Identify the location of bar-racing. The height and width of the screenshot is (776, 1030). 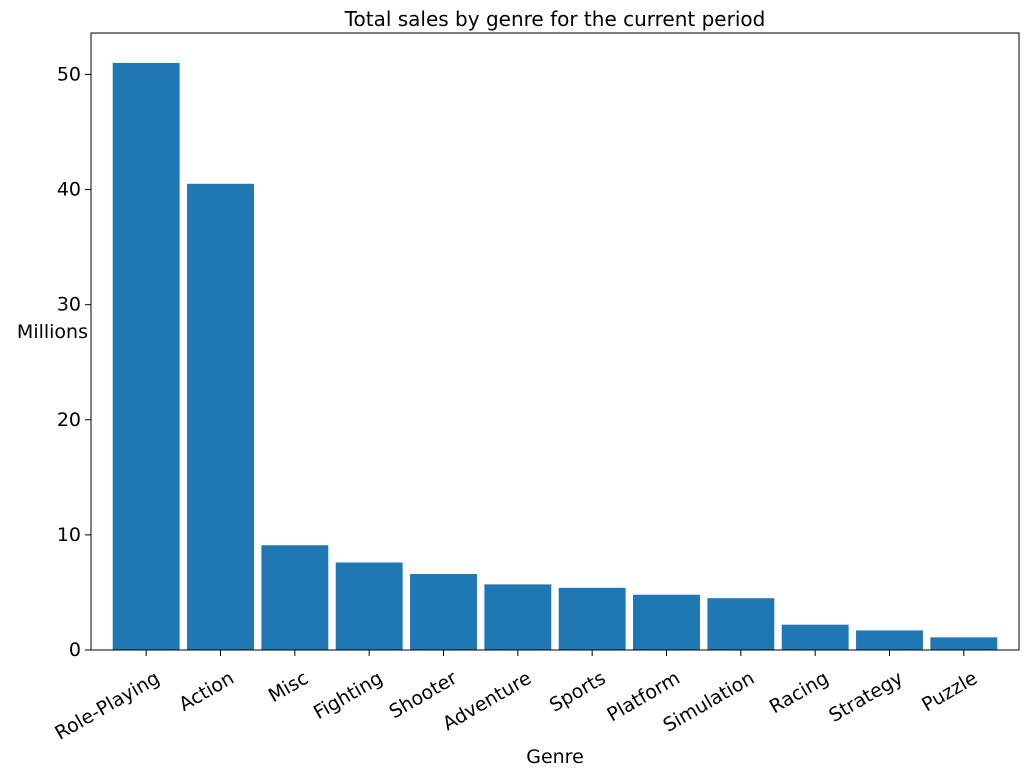
(815, 637).